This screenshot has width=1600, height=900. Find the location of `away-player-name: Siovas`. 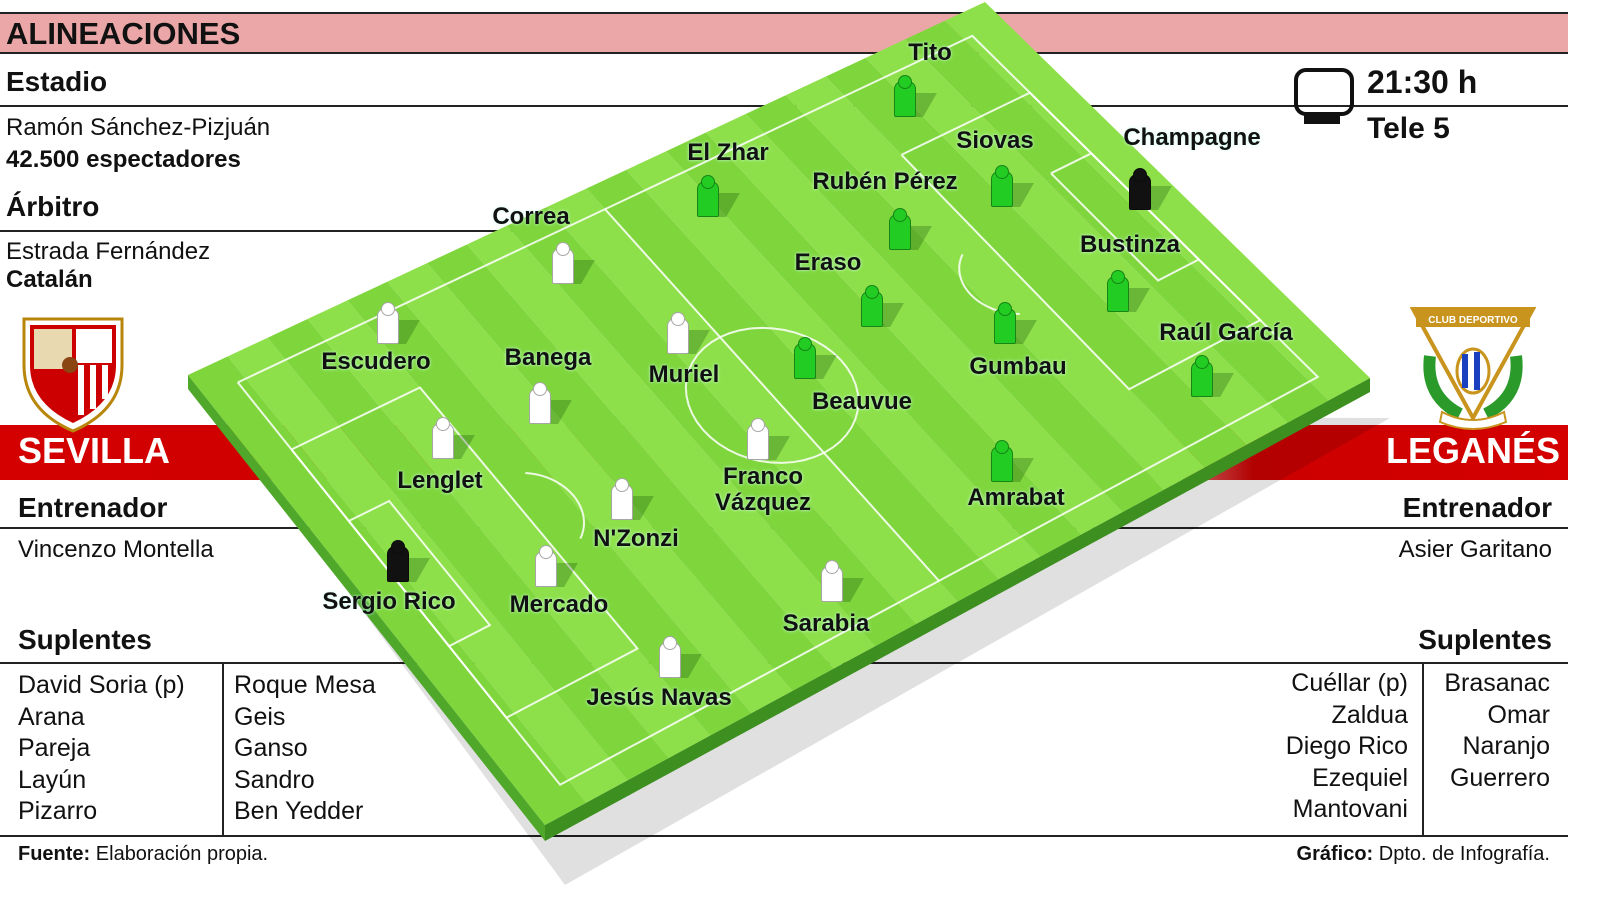

away-player-name: Siovas is located at coordinates (995, 140).